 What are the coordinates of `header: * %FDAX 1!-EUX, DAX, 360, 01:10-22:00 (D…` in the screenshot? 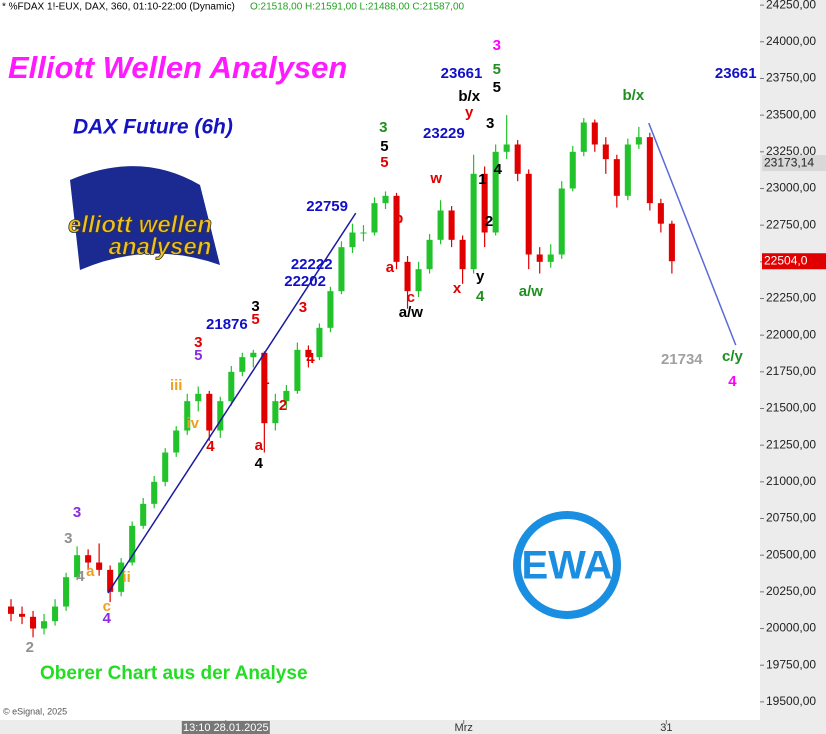 It's located at (118, 7).